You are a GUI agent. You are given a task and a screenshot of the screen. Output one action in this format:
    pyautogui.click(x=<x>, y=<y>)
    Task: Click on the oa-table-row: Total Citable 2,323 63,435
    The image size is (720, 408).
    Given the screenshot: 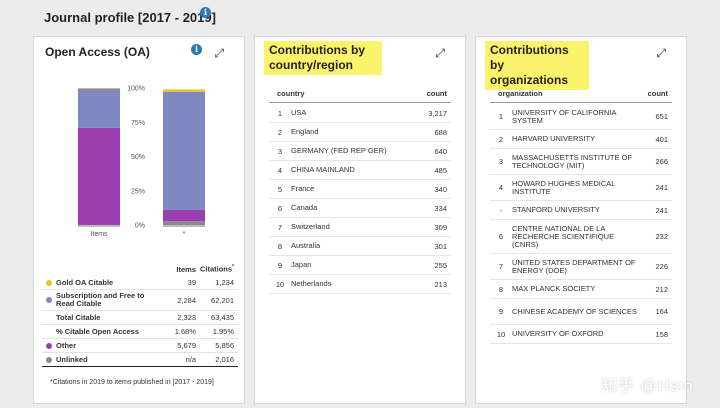 What is the action you would take?
    pyautogui.click(x=140, y=318)
    